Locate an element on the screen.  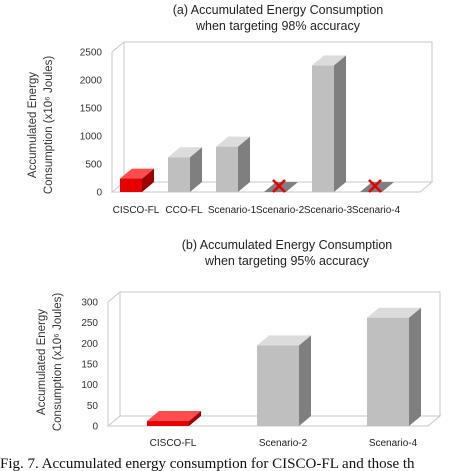
y-tick-label: 200 is located at coordinates (89, 344).